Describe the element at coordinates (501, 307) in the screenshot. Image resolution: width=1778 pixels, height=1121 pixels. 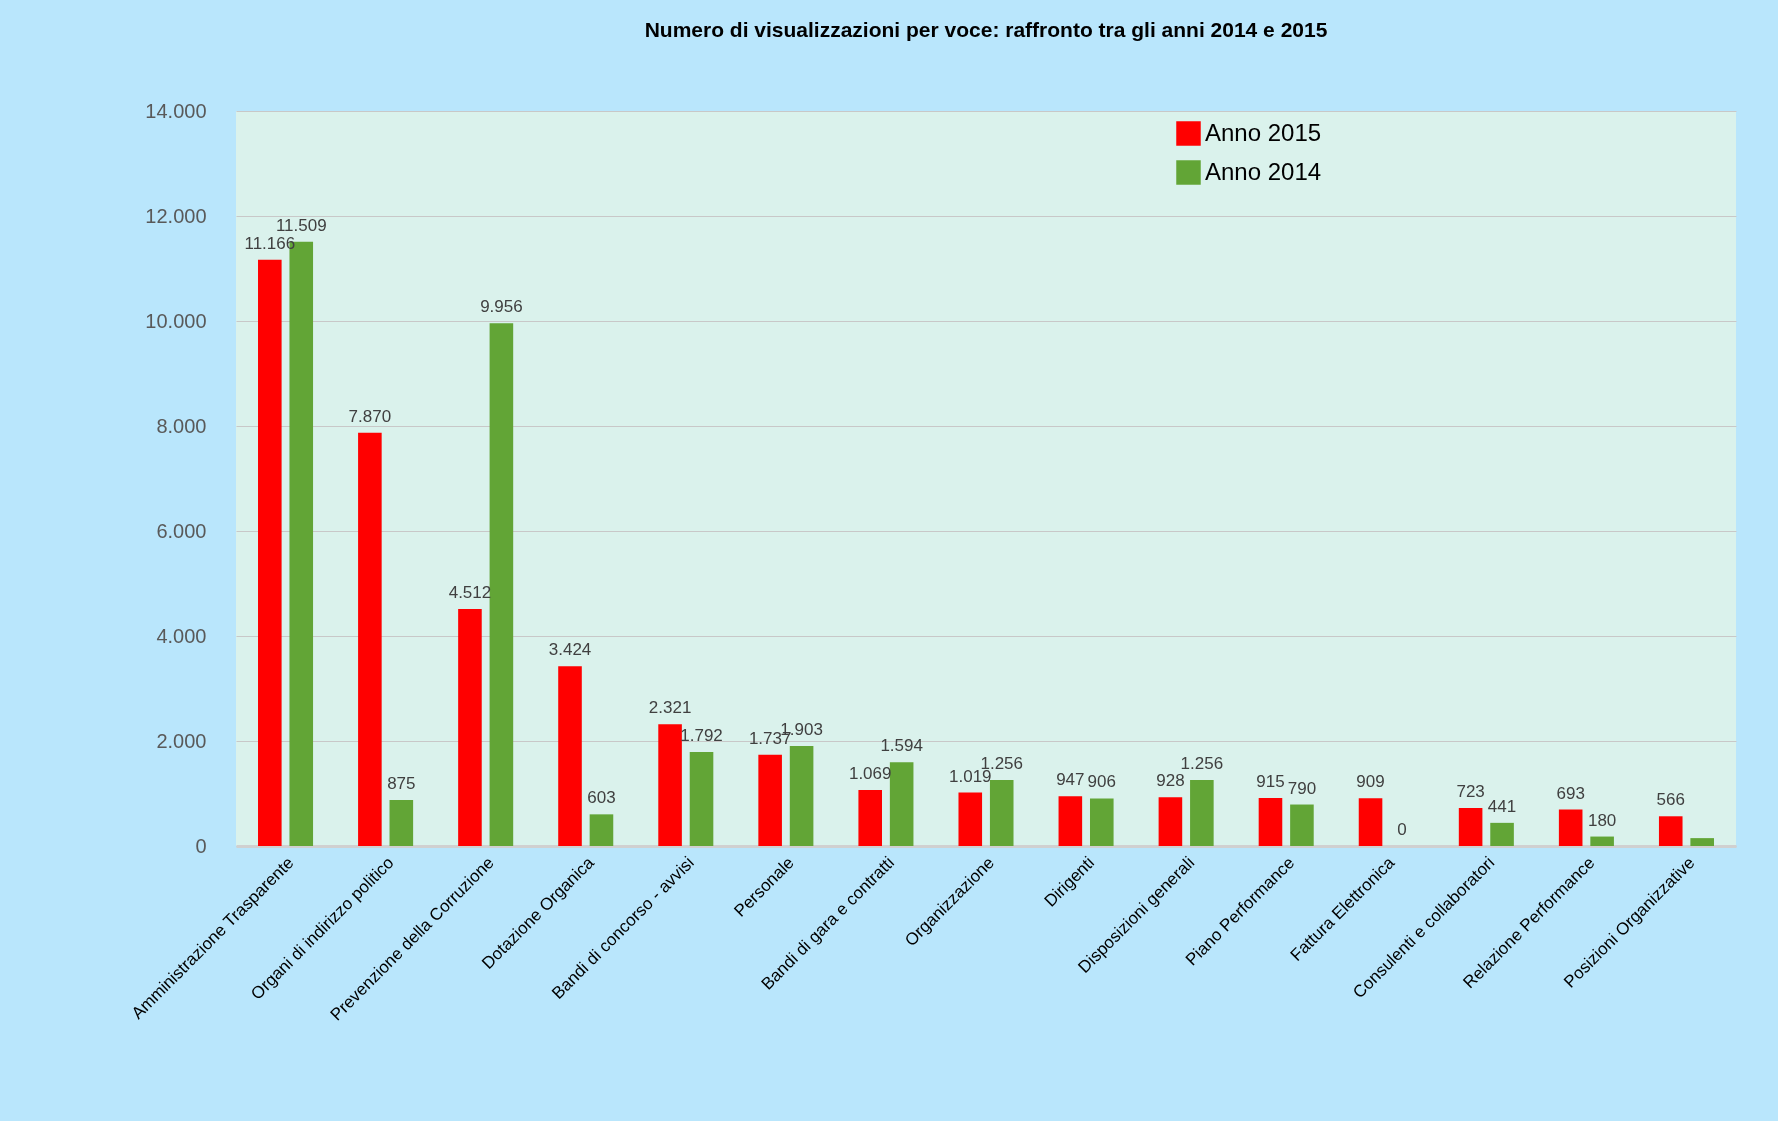
I see `data-label: 9.956` at that location.